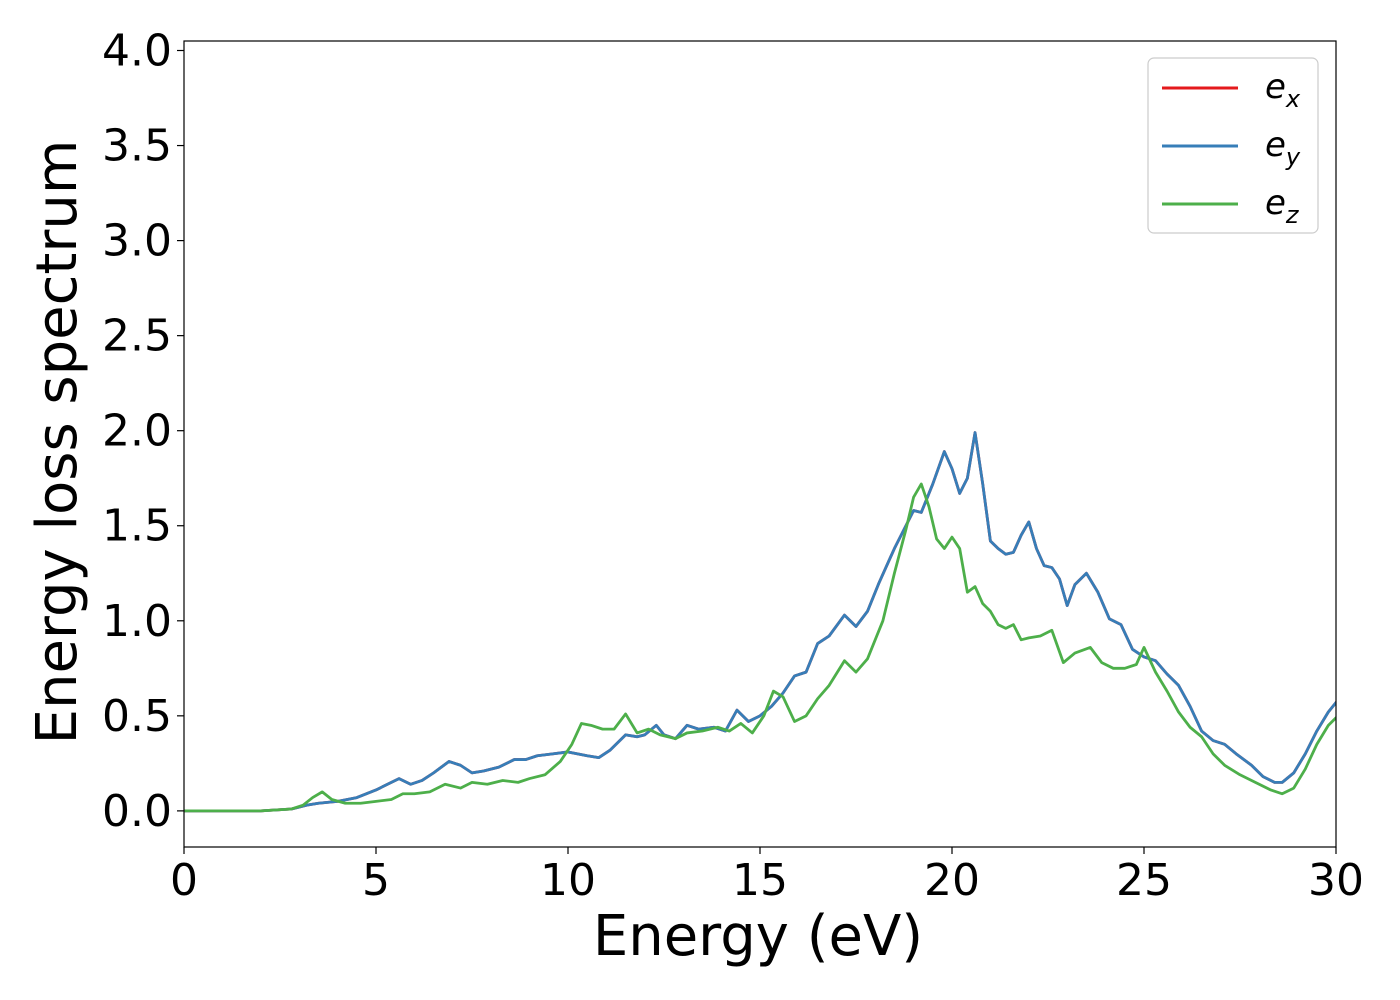 The image size is (1400, 1000). Describe the element at coordinates (1282, 206) in the screenshot. I see `legend-label-z: ez` at that location.